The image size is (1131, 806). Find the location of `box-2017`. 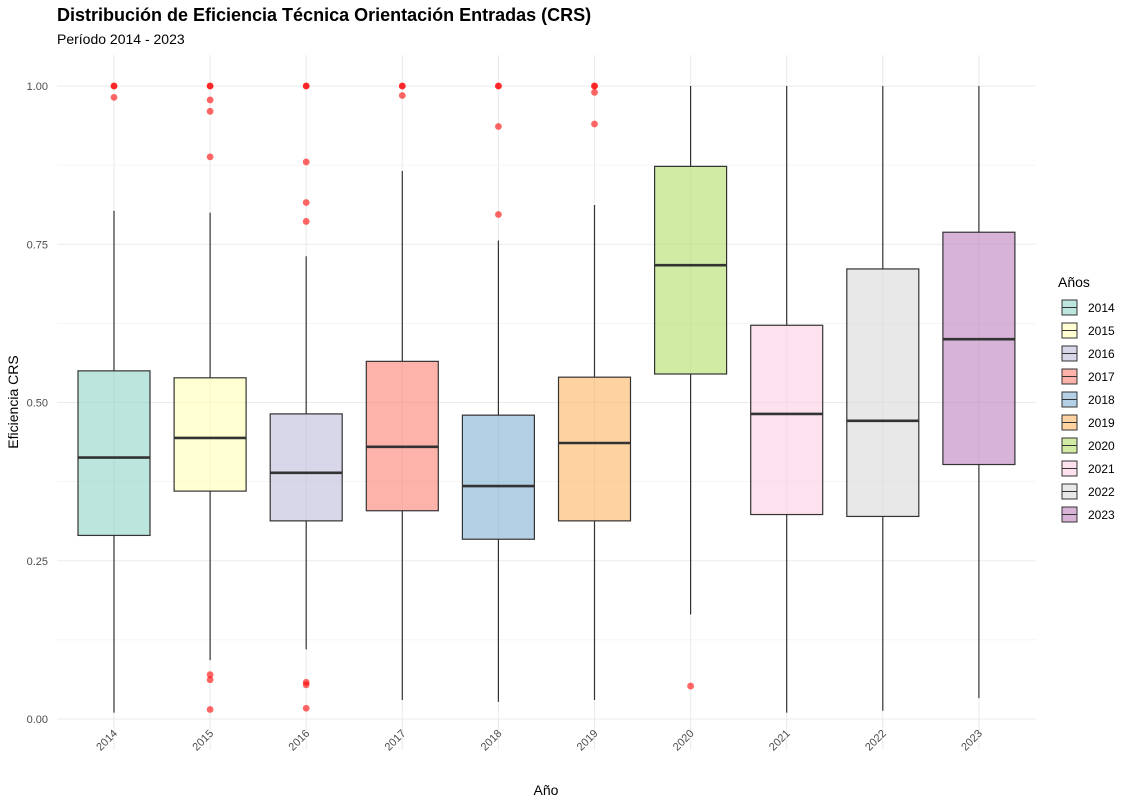

box-2017 is located at coordinates (402, 391).